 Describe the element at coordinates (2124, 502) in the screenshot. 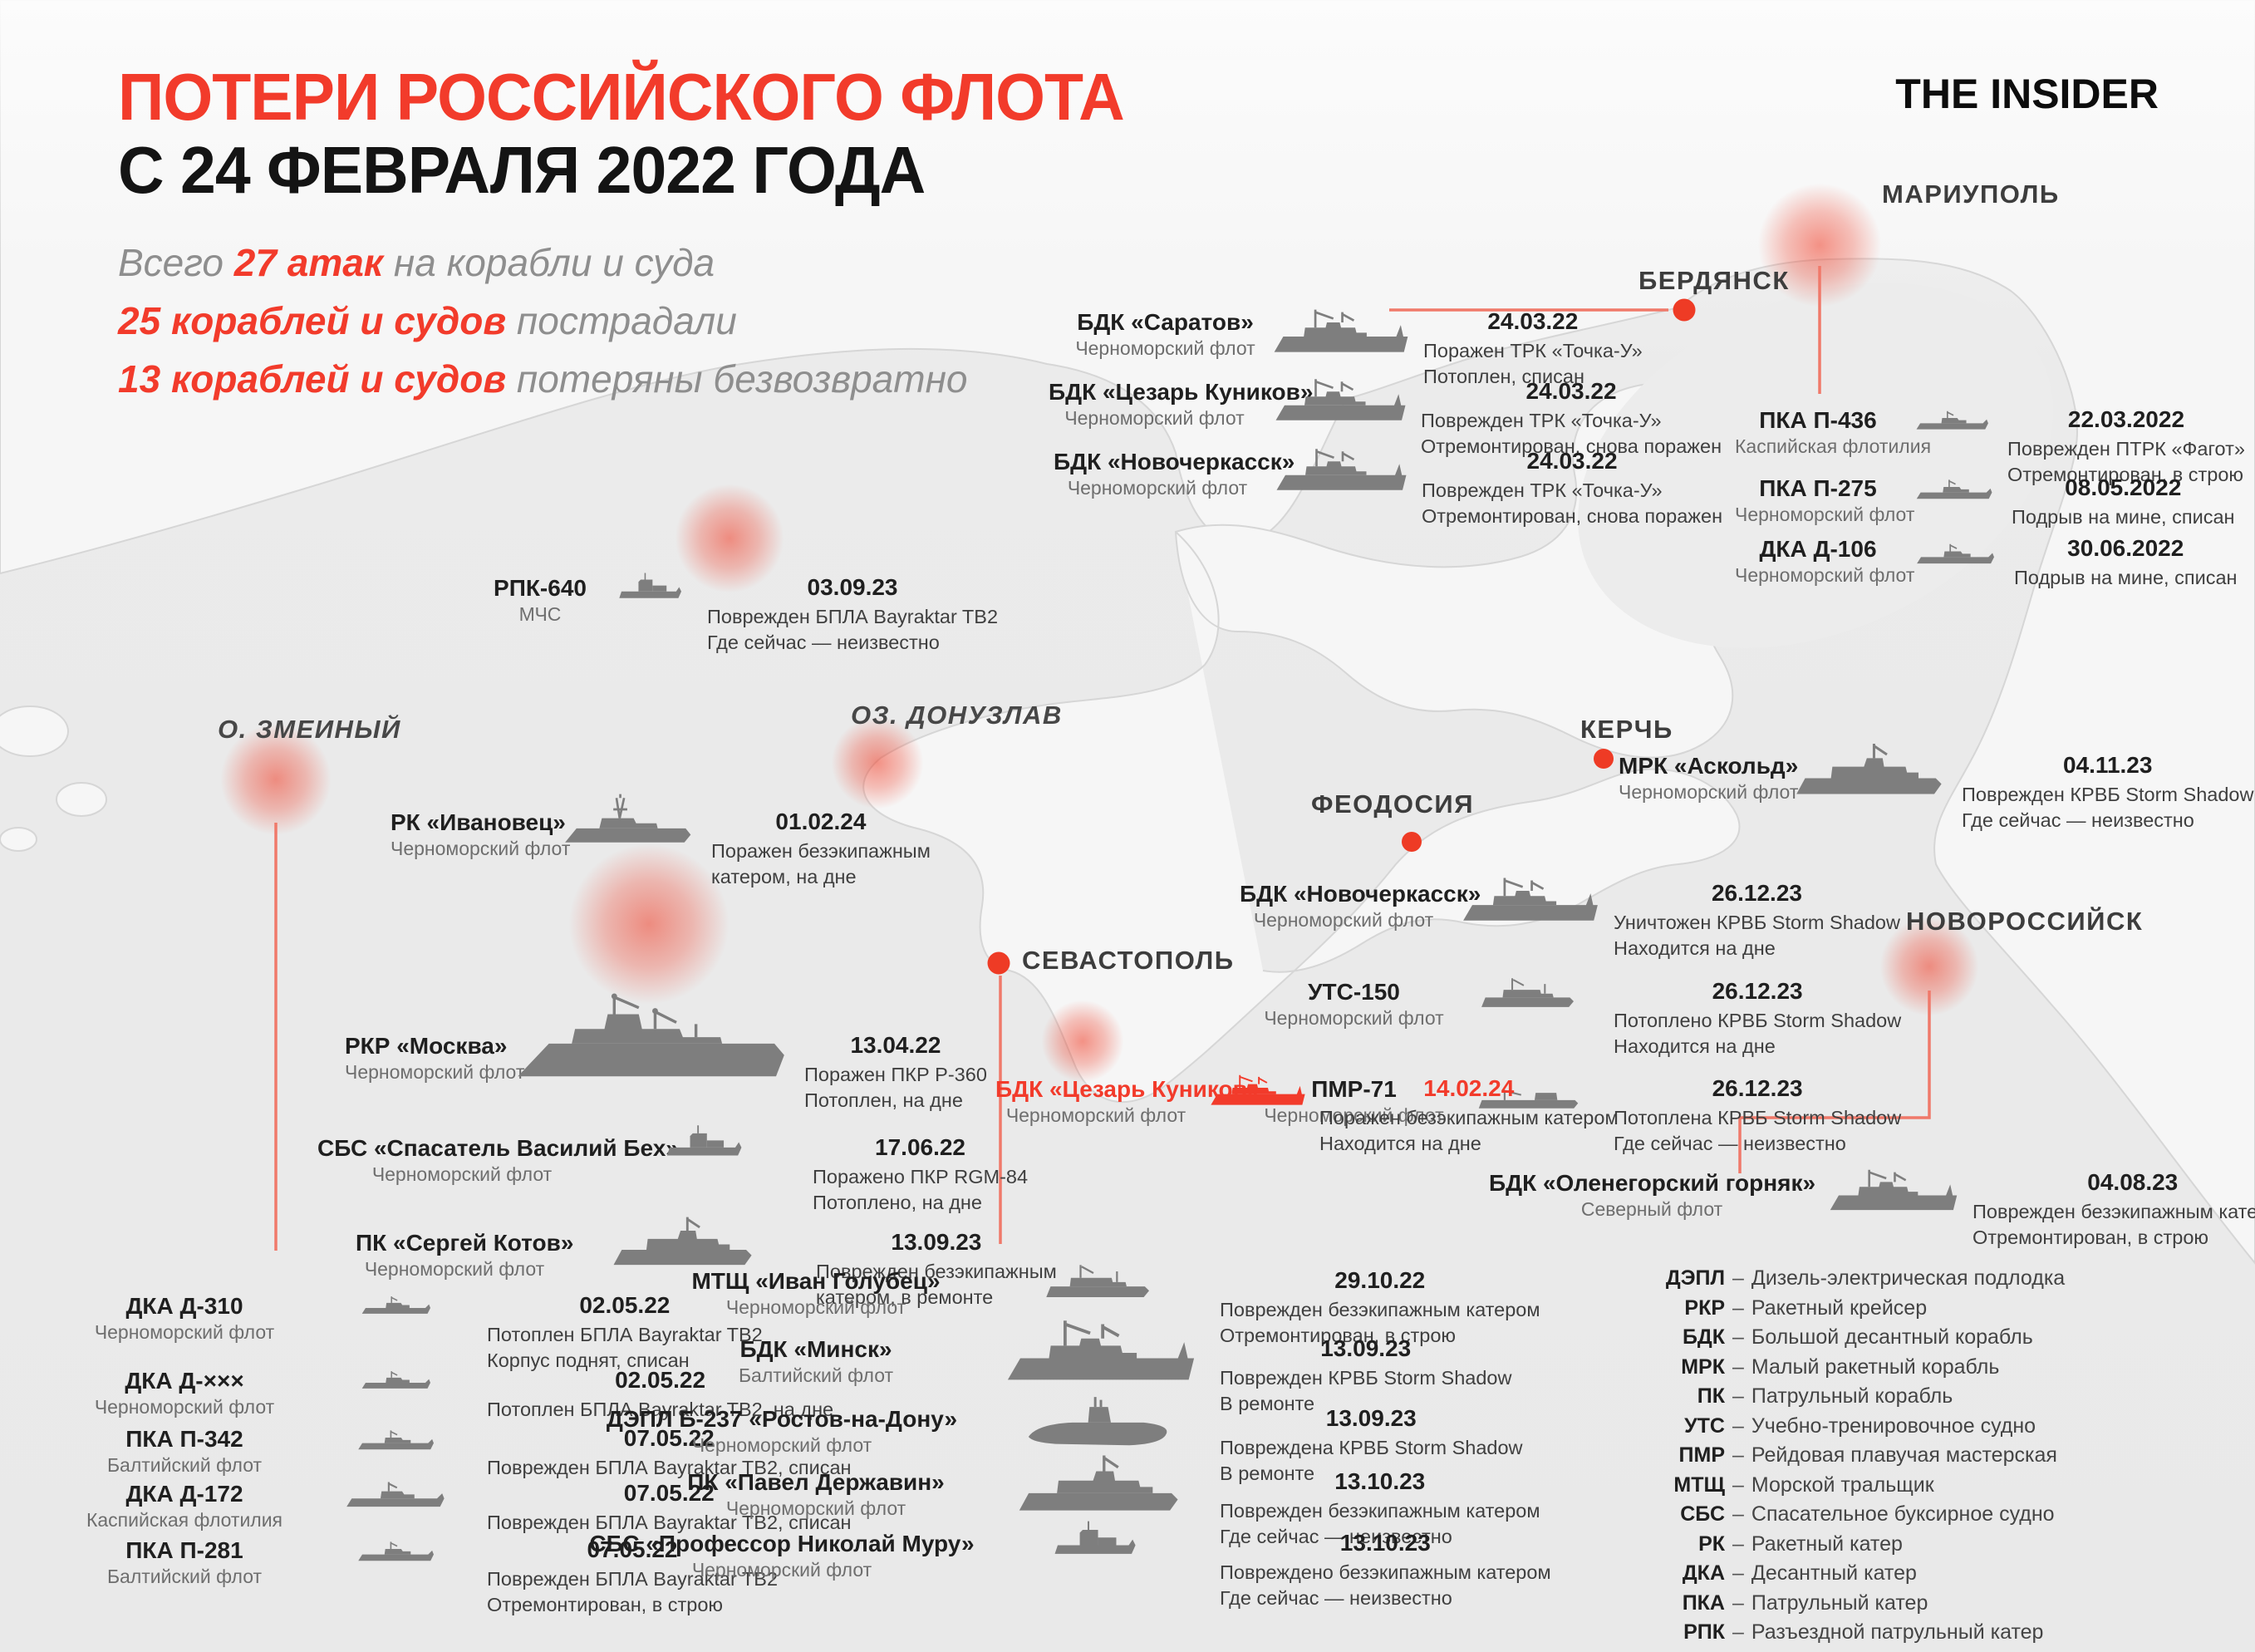

I see `attack-info-block: 08.05.2022 Подрыв на мине, списан` at that location.